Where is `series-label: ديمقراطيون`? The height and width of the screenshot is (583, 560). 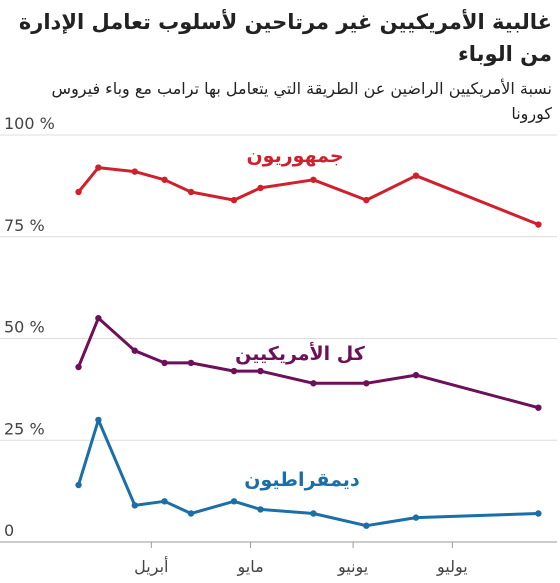 series-label: ديمقراطيون is located at coordinates (302, 480).